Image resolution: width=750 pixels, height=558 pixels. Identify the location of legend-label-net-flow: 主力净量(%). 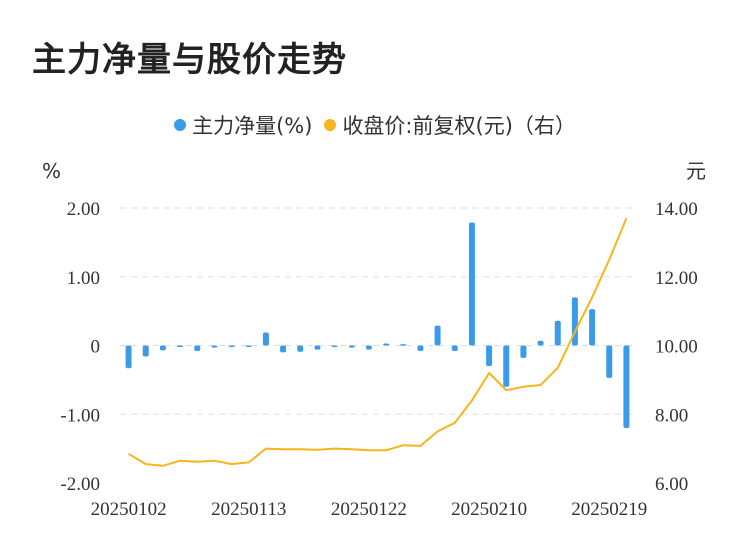
(252, 126).